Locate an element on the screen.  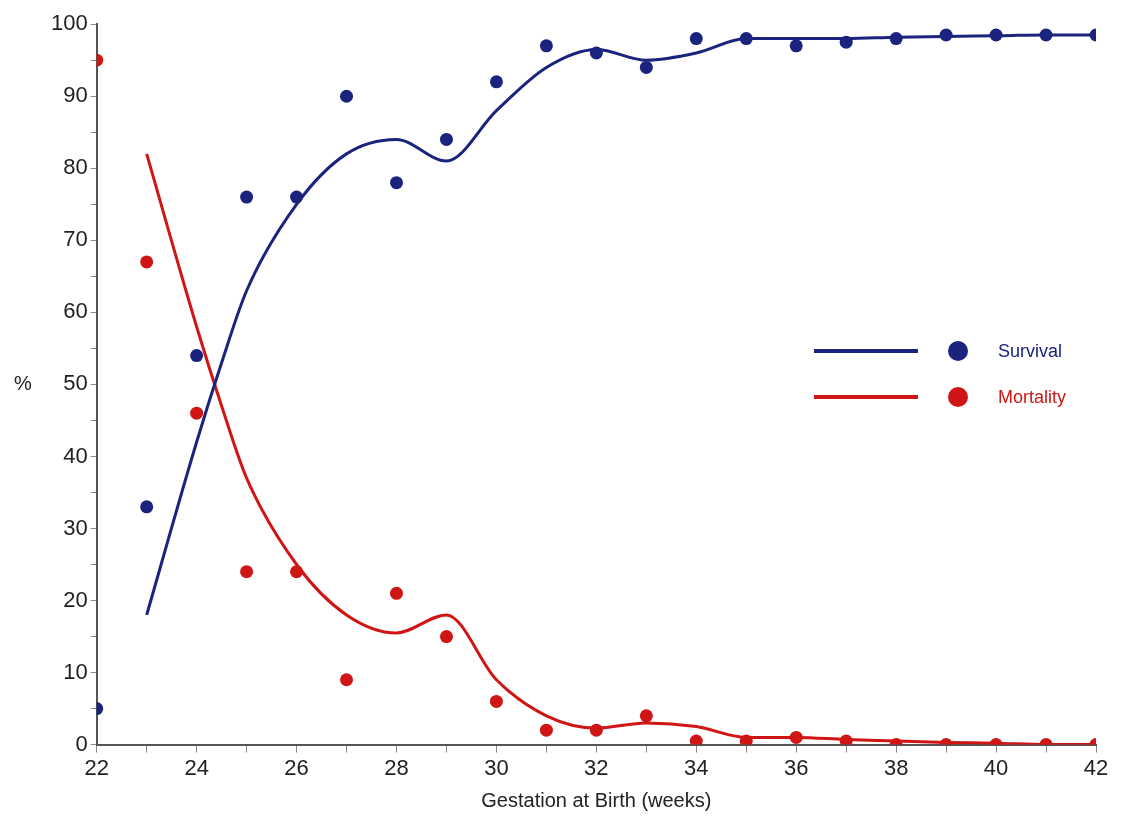
y-tick-label: 0 is located at coordinates (81, 743).